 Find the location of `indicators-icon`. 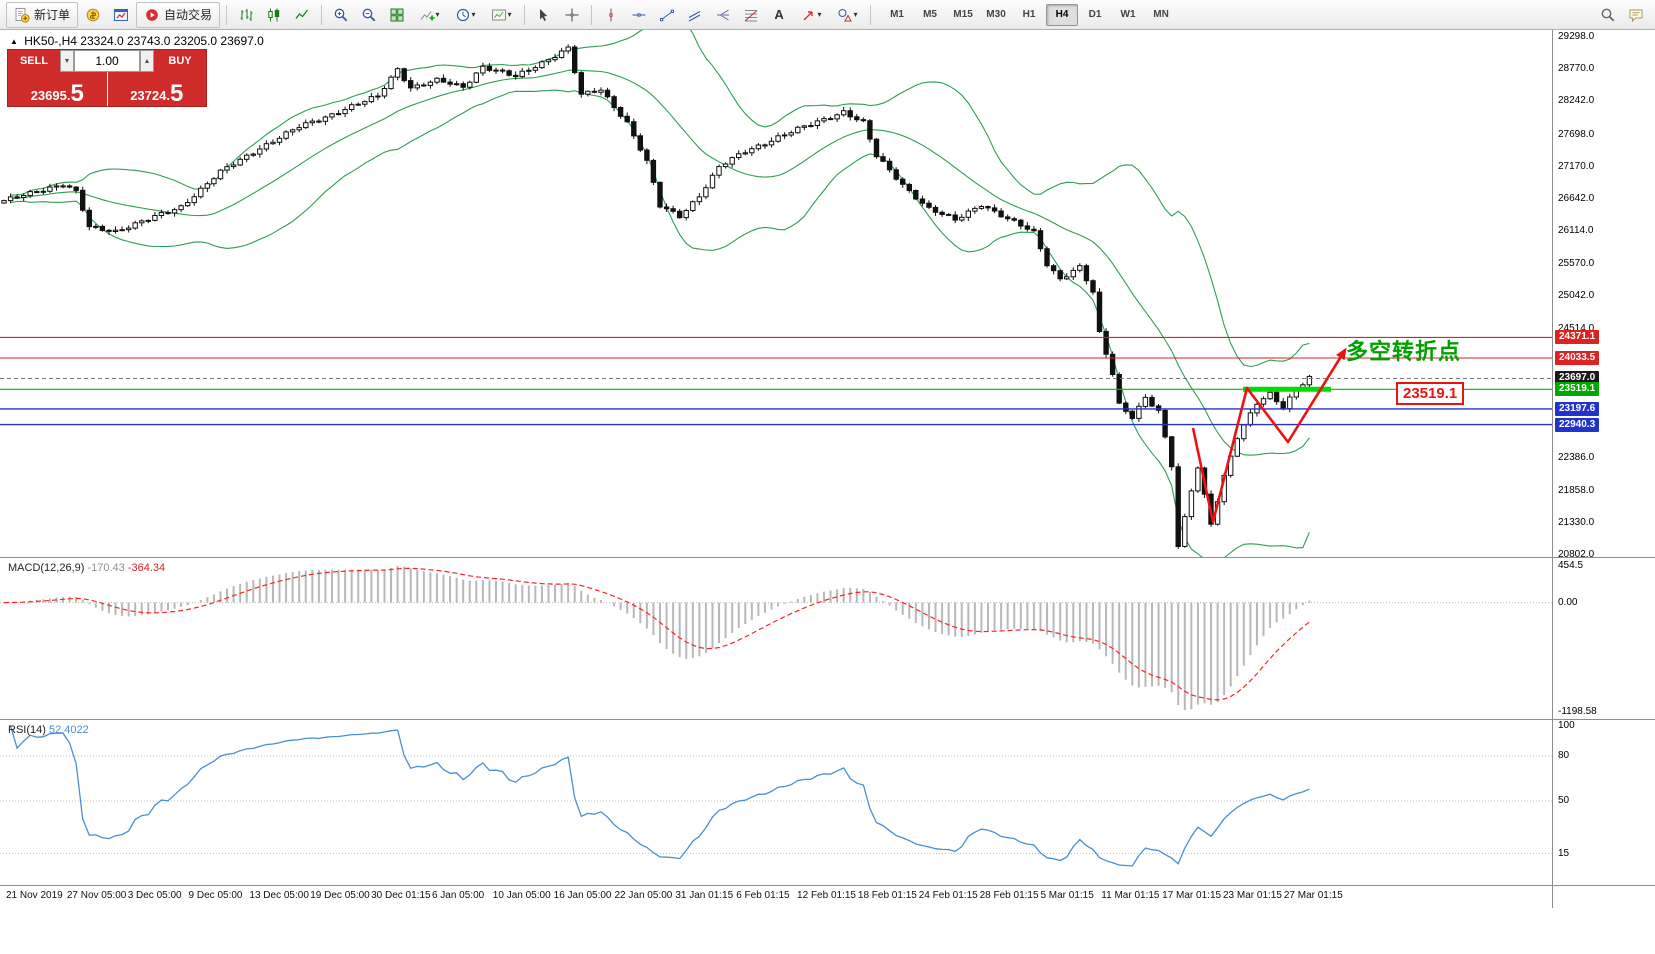

indicators-icon is located at coordinates (427, 15).